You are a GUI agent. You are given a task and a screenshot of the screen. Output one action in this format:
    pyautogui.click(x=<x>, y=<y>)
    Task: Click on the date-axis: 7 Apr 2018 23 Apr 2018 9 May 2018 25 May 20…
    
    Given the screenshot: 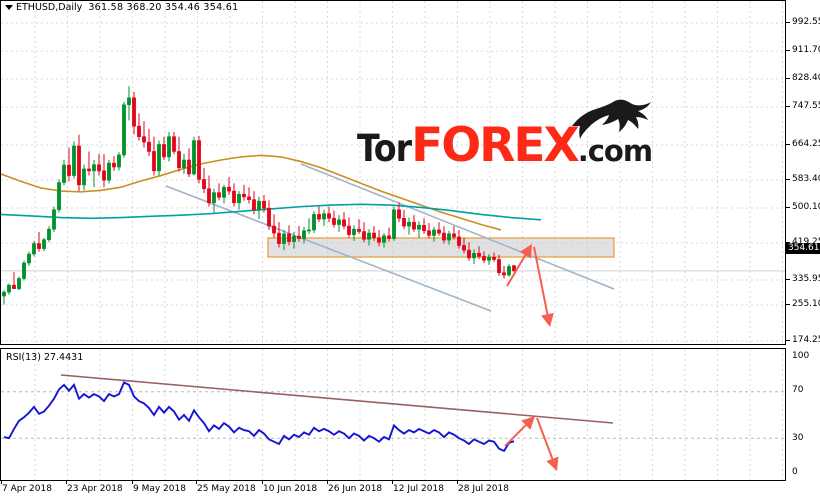 What is the action you would take?
    pyautogui.click(x=393, y=491)
    